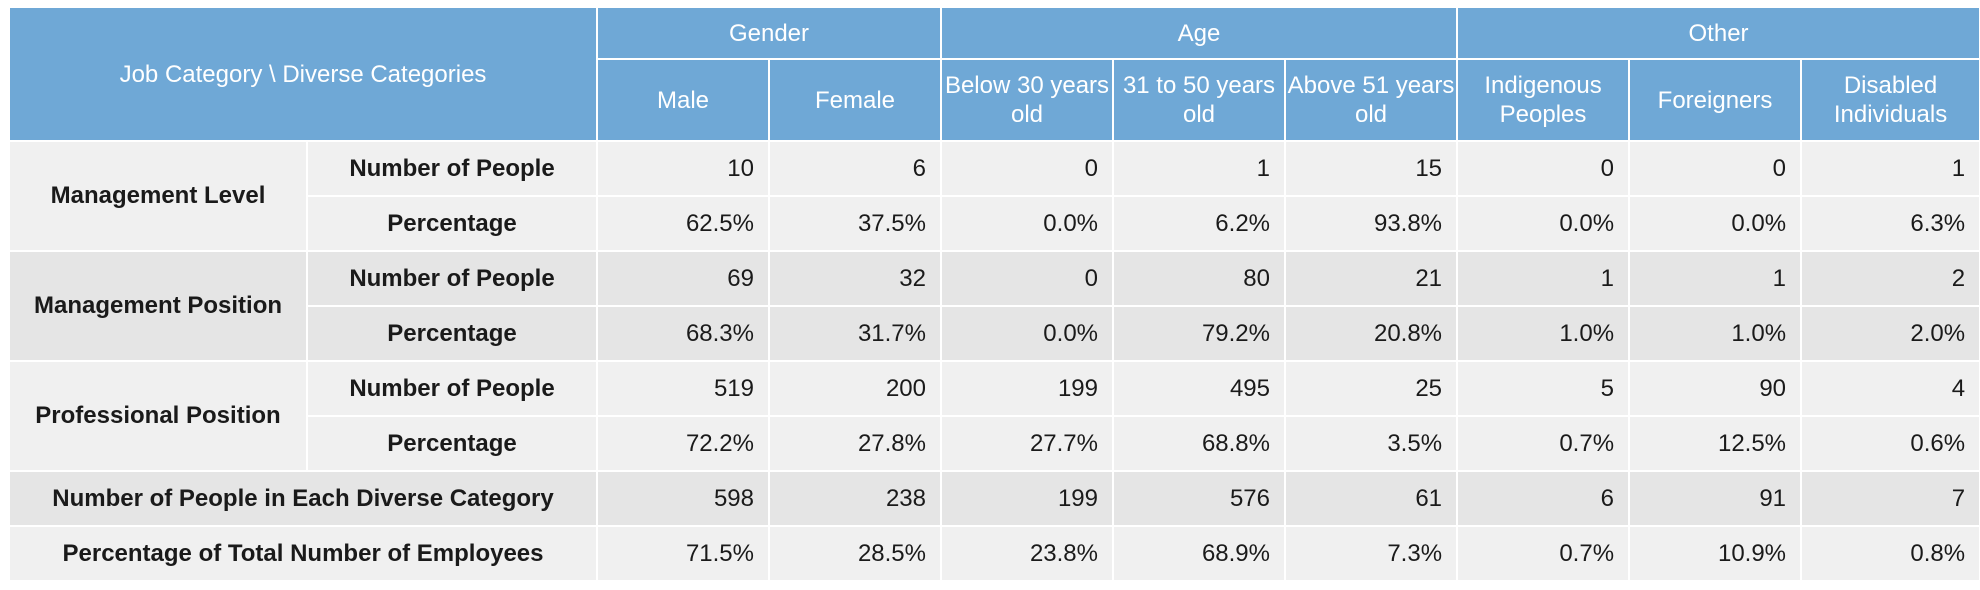  I want to click on cell-value: 3.5%, so click(1371, 443).